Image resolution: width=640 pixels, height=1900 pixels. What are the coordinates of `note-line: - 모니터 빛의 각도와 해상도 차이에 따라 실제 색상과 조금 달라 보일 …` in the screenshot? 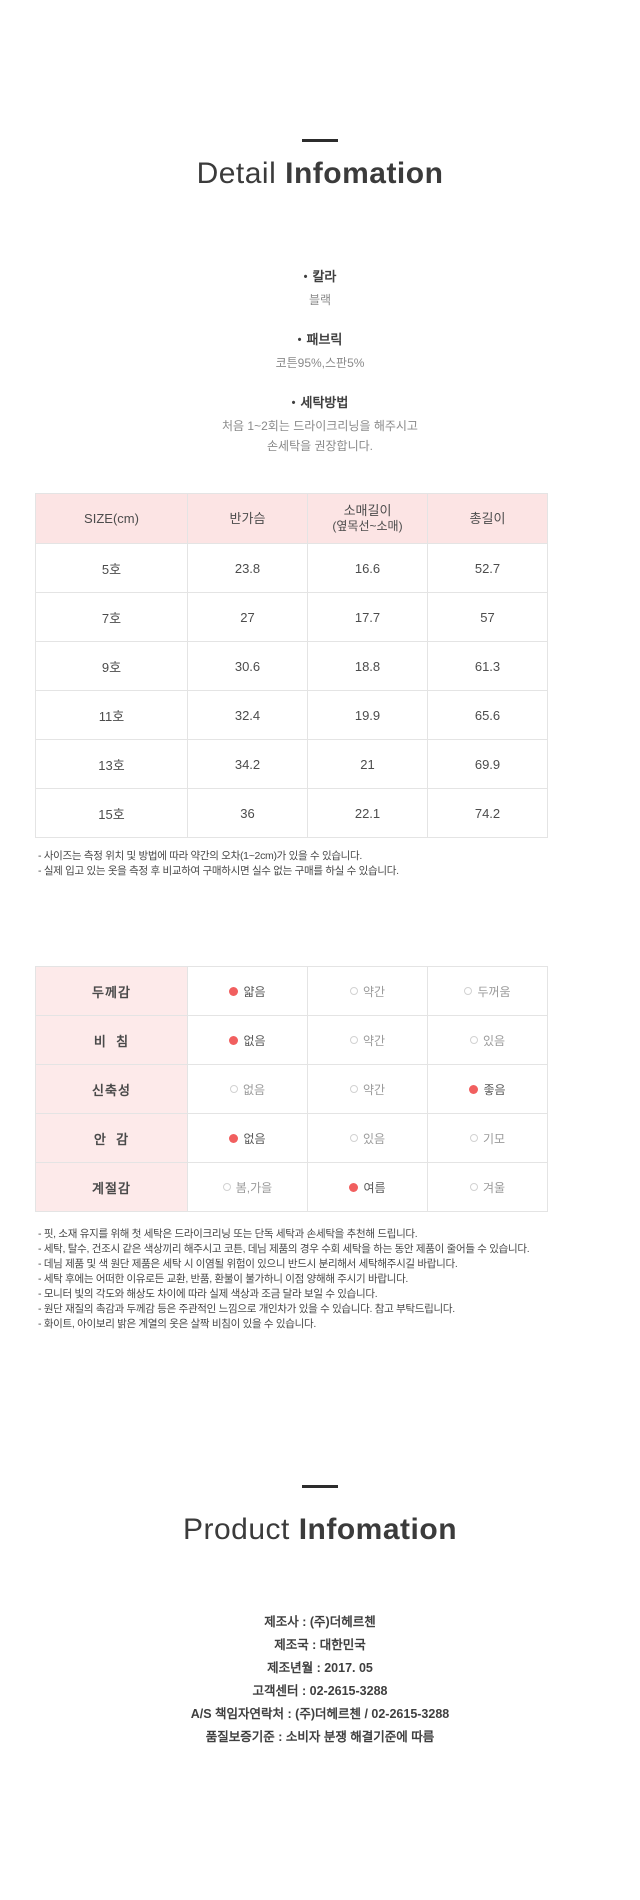 It's located at (208, 1294).